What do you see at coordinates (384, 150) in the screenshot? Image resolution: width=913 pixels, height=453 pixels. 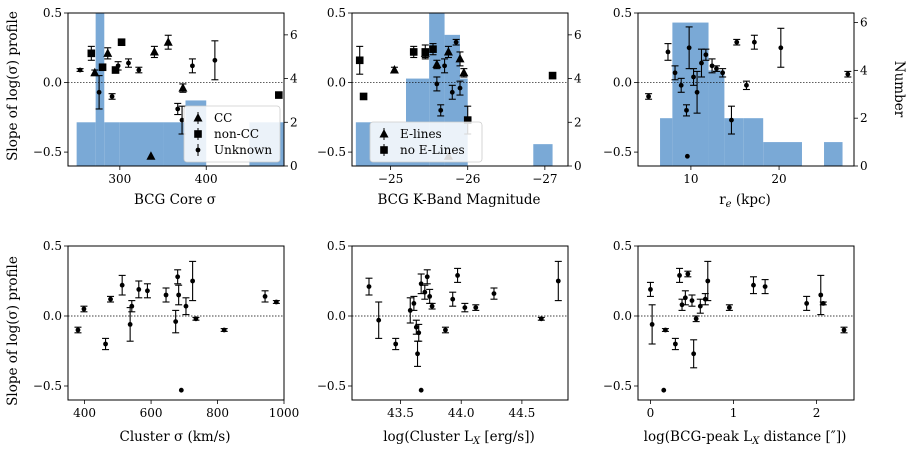 I see `legend-marker-square` at bounding box center [384, 150].